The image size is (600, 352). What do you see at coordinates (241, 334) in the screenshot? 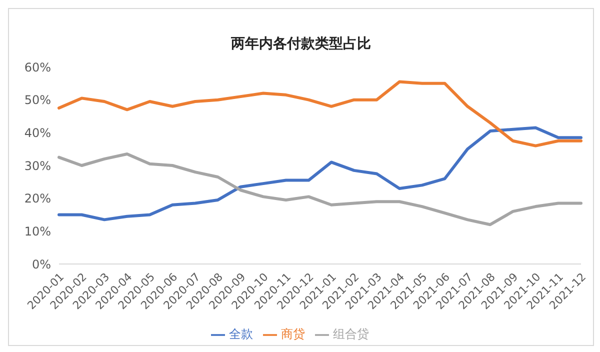
I see `legend-label: 全款` at bounding box center [241, 334].